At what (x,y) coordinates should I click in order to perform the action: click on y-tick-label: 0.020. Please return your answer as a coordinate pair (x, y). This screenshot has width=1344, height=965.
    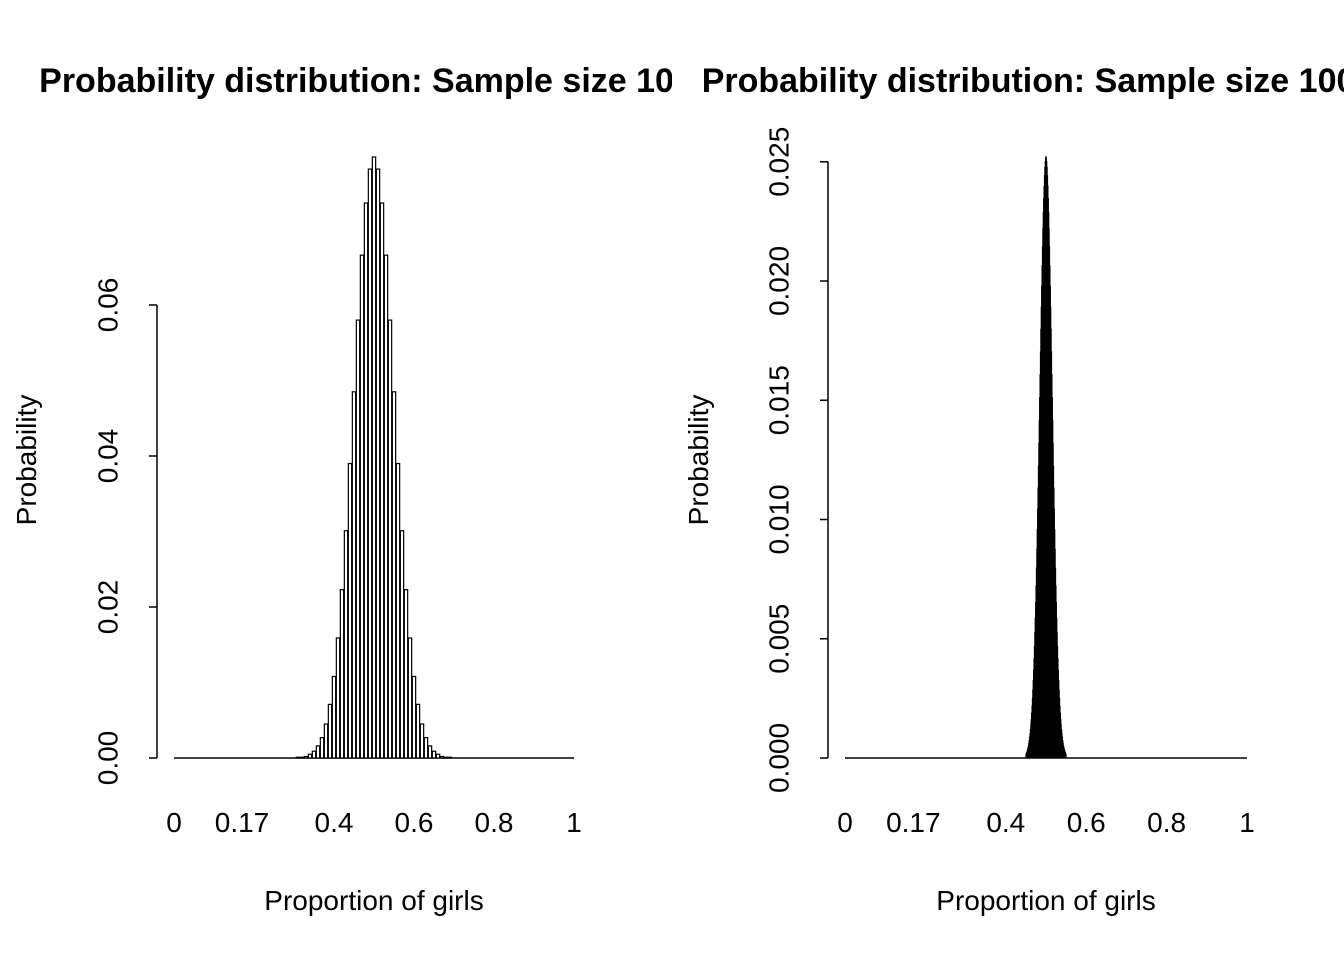
    Looking at the image, I should click on (778, 281).